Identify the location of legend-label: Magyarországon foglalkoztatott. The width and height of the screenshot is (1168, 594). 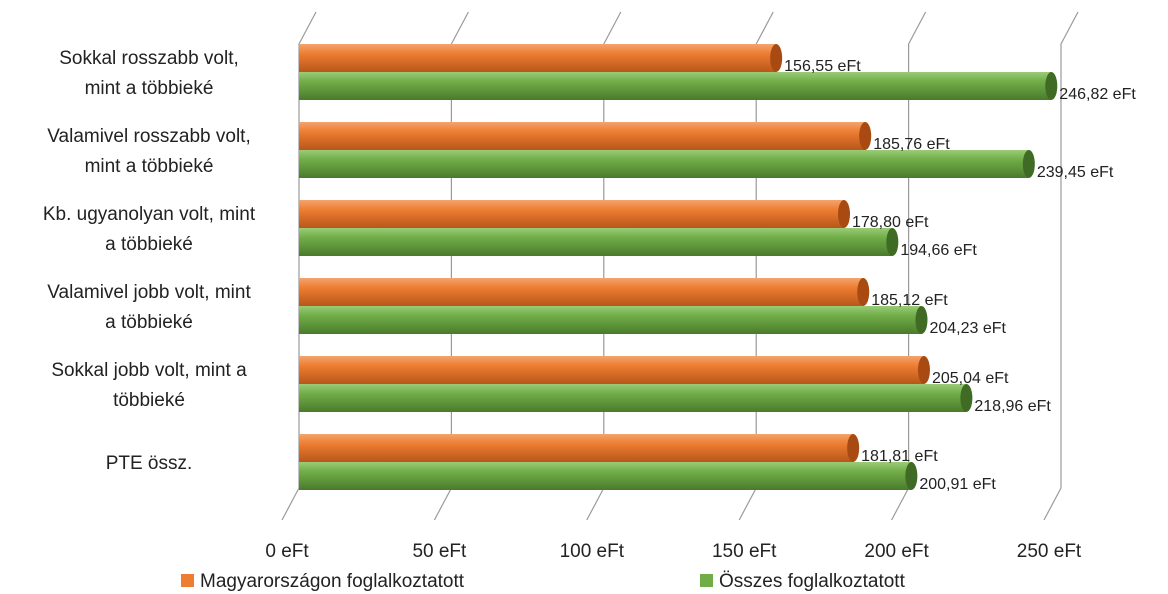
(332, 581).